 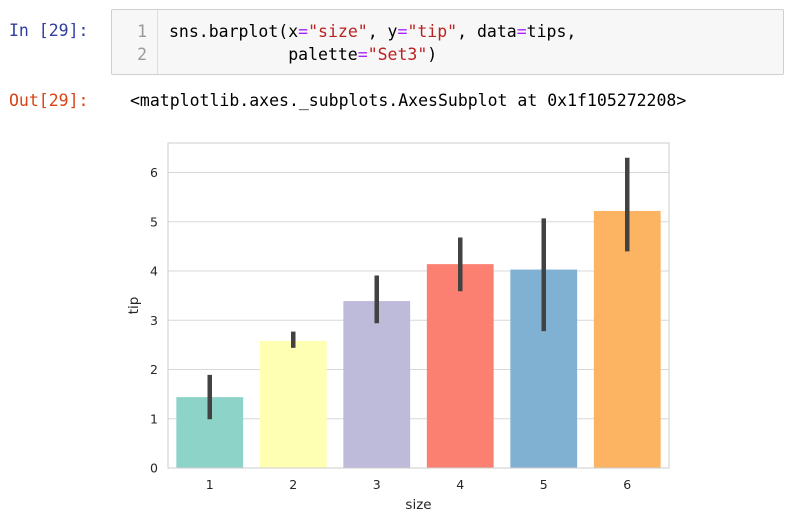 What do you see at coordinates (397, 54) in the screenshot?
I see `code-string-token: "Set3"` at bounding box center [397, 54].